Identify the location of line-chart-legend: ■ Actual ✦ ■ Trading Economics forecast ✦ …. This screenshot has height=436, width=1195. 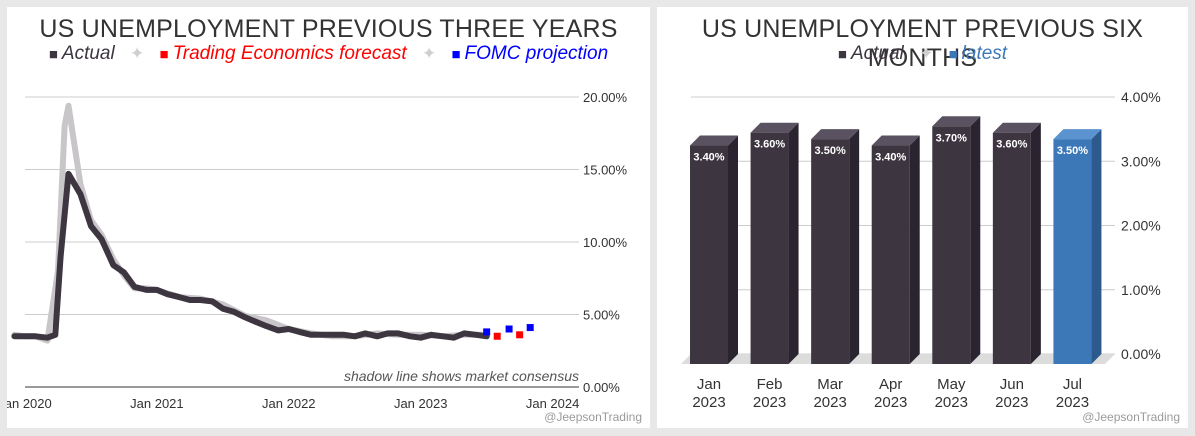
(328, 54).